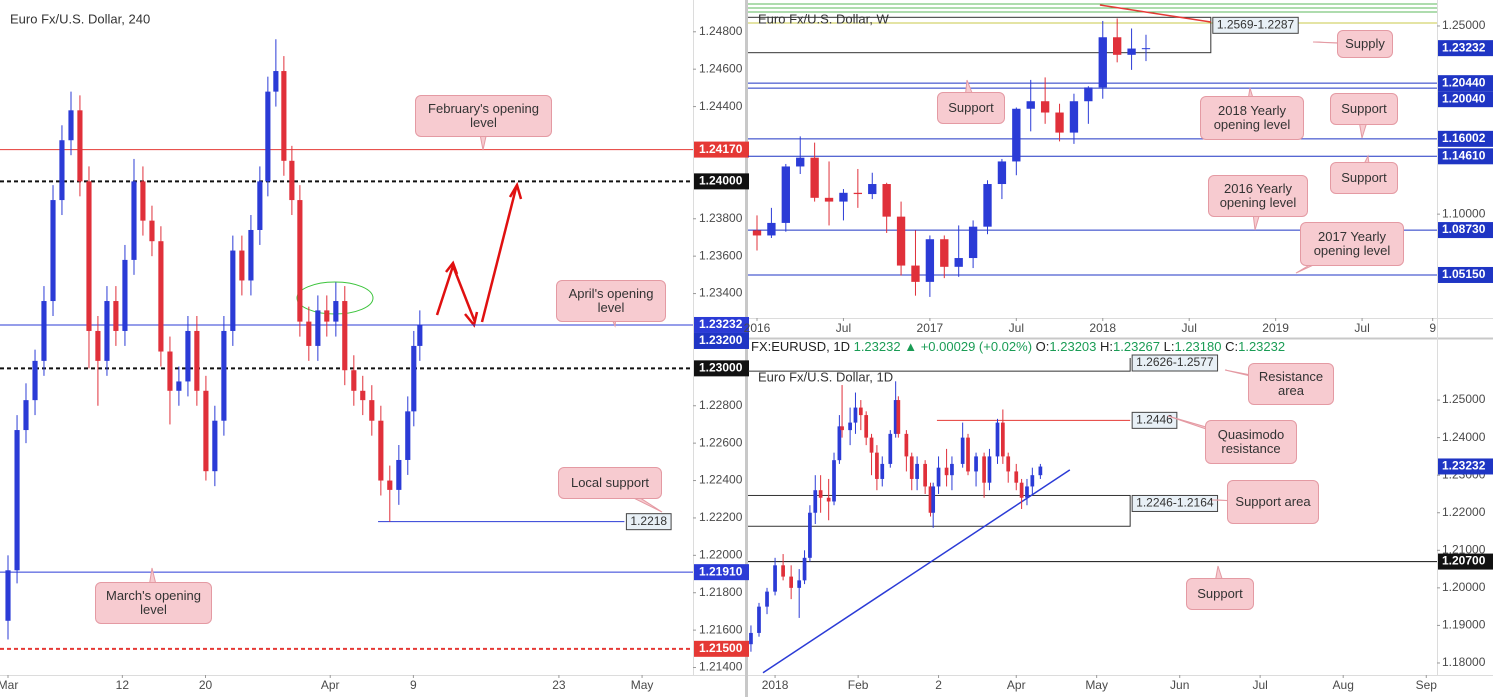  What do you see at coordinates (642, 685) in the screenshot?
I see `x-tick-label: May` at bounding box center [642, 685].